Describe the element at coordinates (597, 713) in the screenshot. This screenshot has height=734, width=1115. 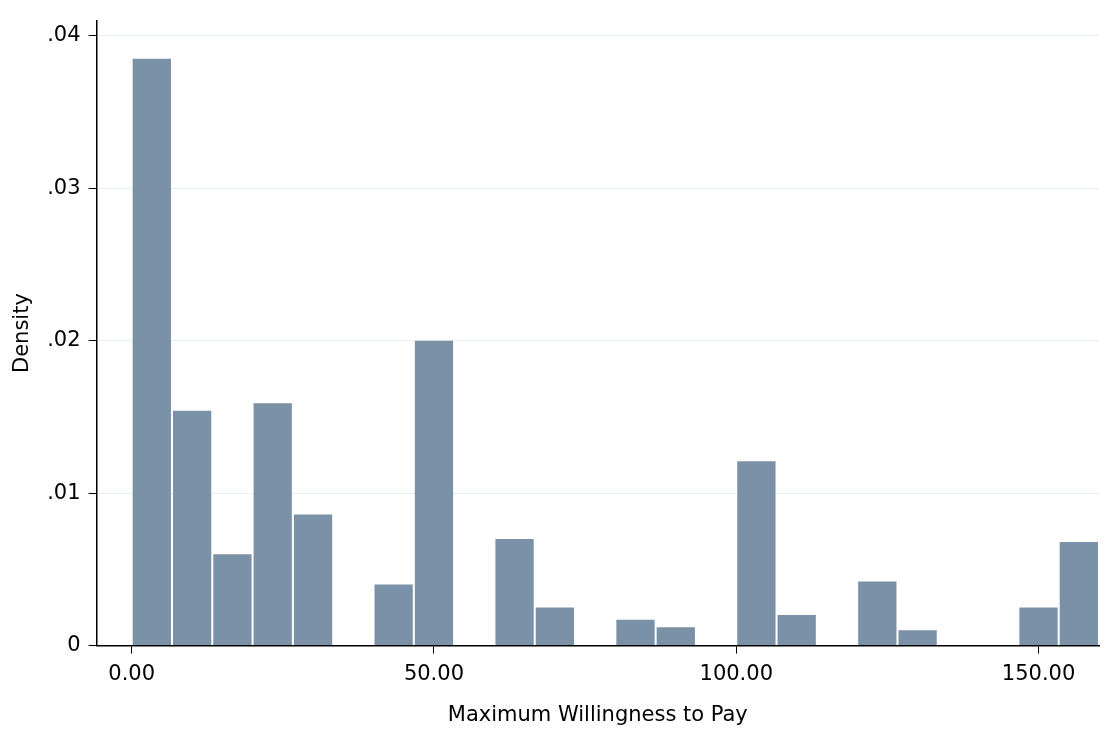
I see `x-axis-title: Maximum Willingness to Pay` at that location.